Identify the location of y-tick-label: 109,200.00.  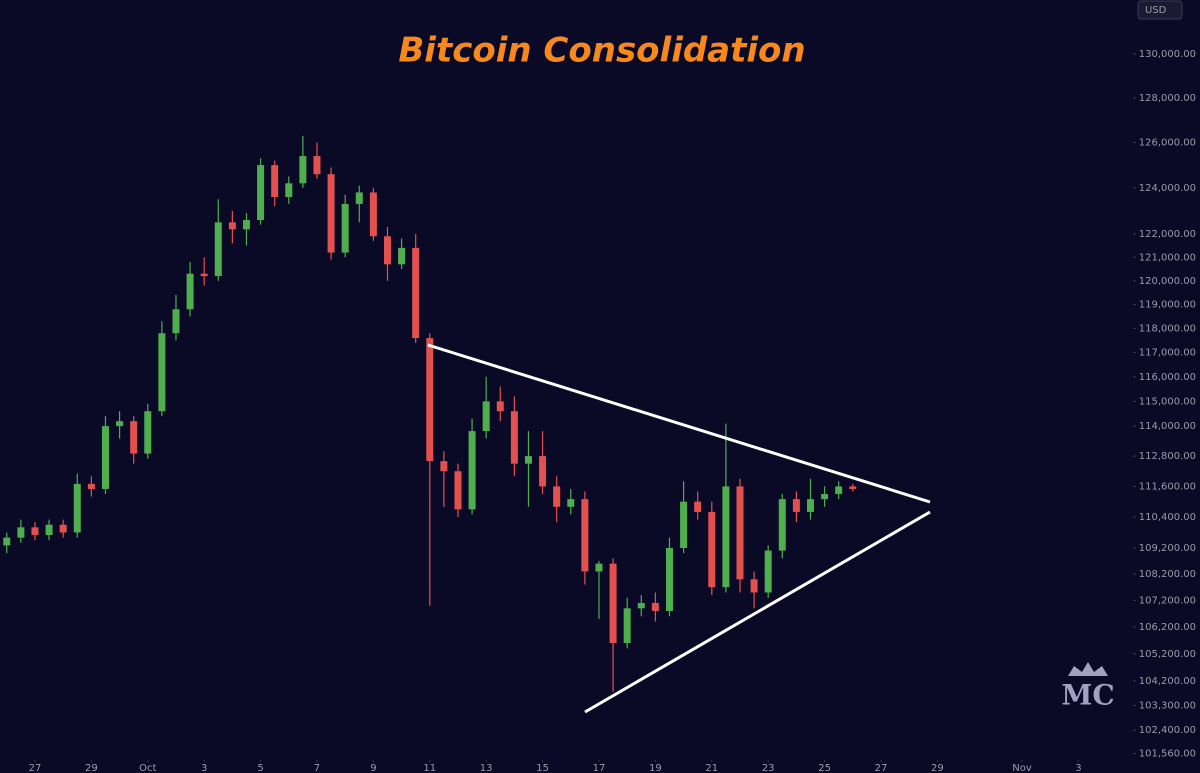
(1167, 548).